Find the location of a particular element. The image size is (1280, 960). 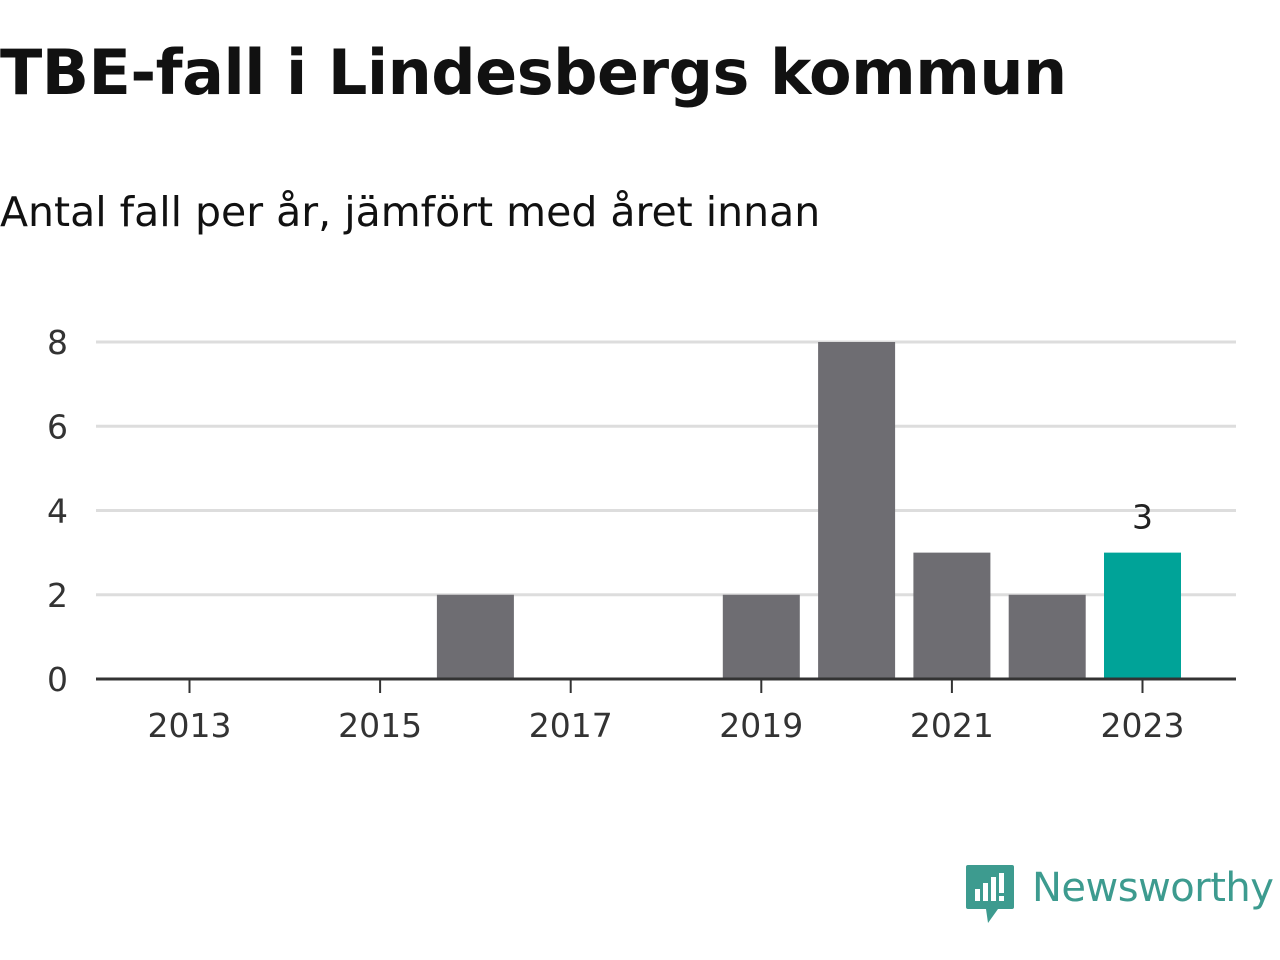

chart-title: TBE-fall i Lindesbergs kommun is located at coordinates (533, 72).